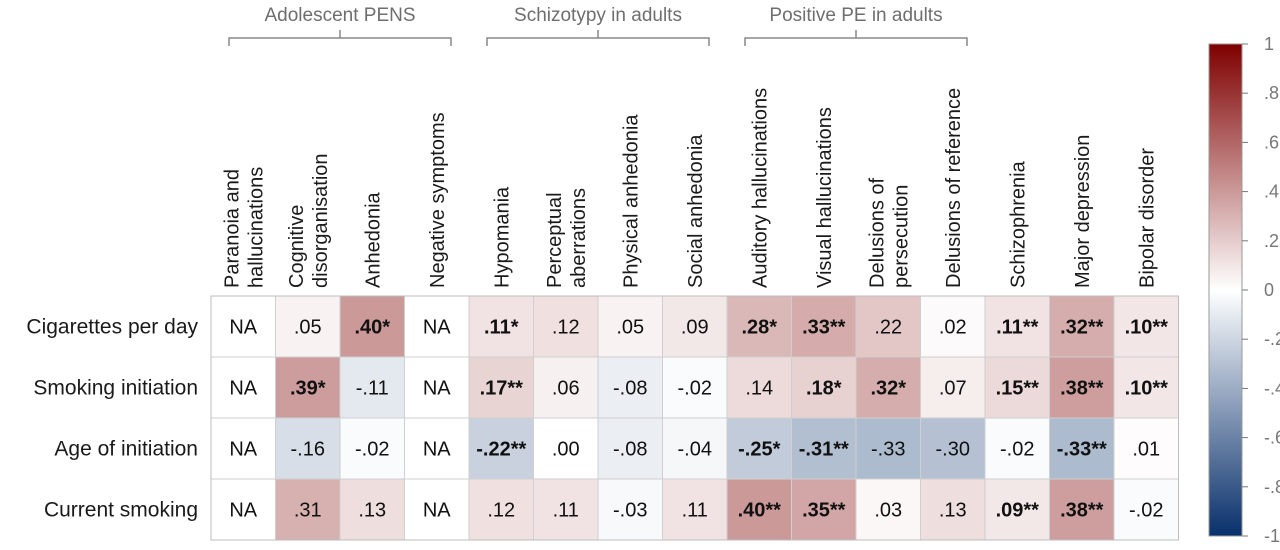  What do you see at coordinates (372, 328) in the screenshot?
I see `cell-value-label: .40*` at bounding box center [372, 328].